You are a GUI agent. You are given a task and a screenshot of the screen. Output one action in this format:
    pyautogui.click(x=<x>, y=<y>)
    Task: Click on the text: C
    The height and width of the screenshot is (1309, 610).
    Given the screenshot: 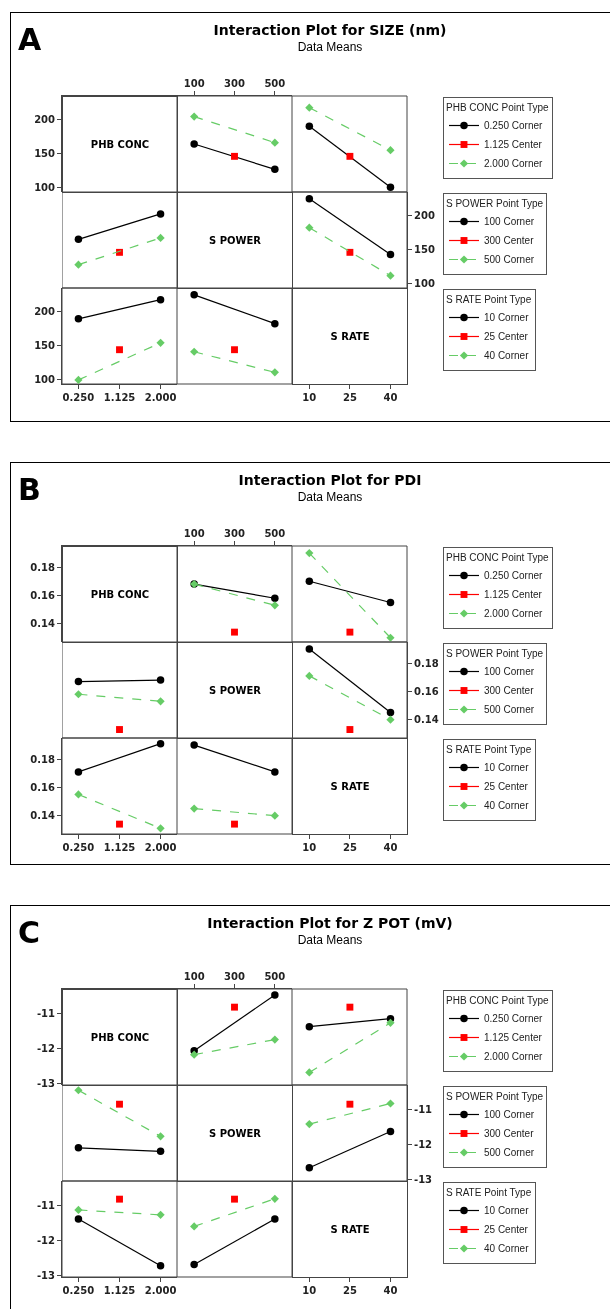 What is the action you would take?
    pyautogui.click(x=29, y=932)
    